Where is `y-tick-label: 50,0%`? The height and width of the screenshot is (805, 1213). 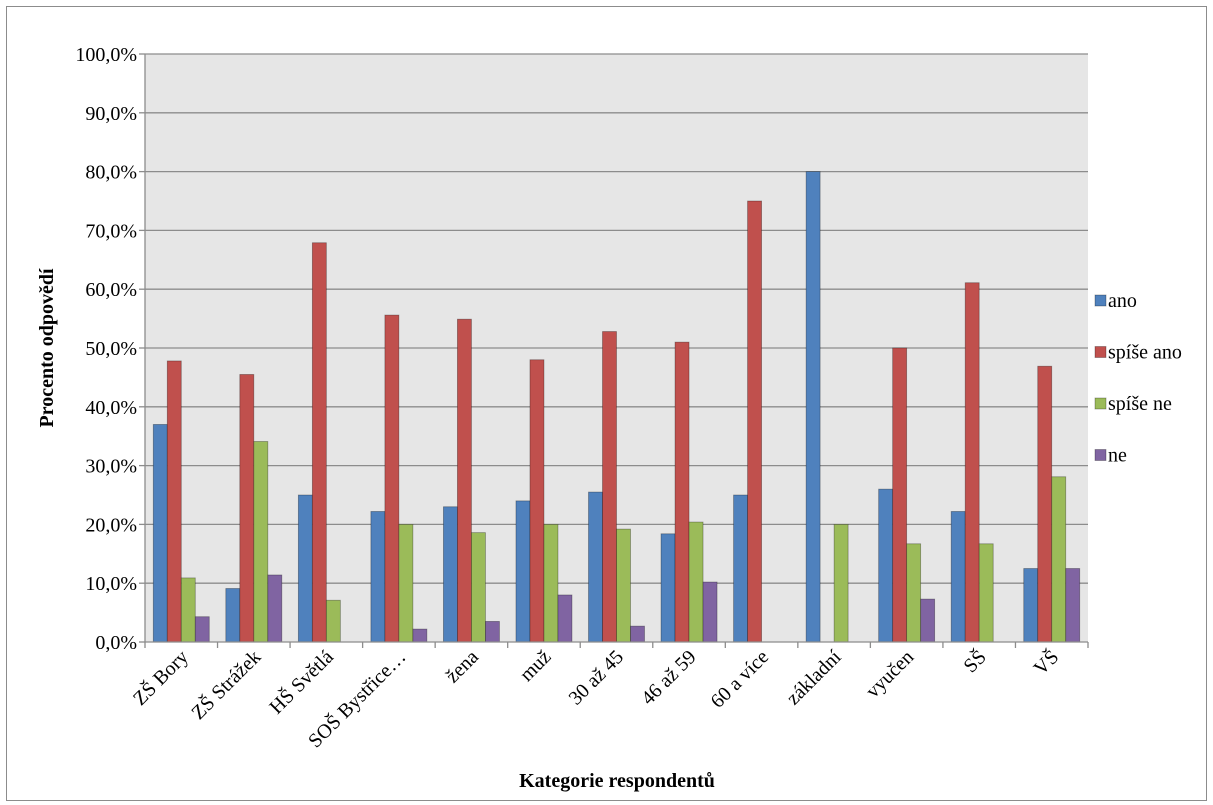
y-tick-label: 50,0% is located at coordinates (111, 349).